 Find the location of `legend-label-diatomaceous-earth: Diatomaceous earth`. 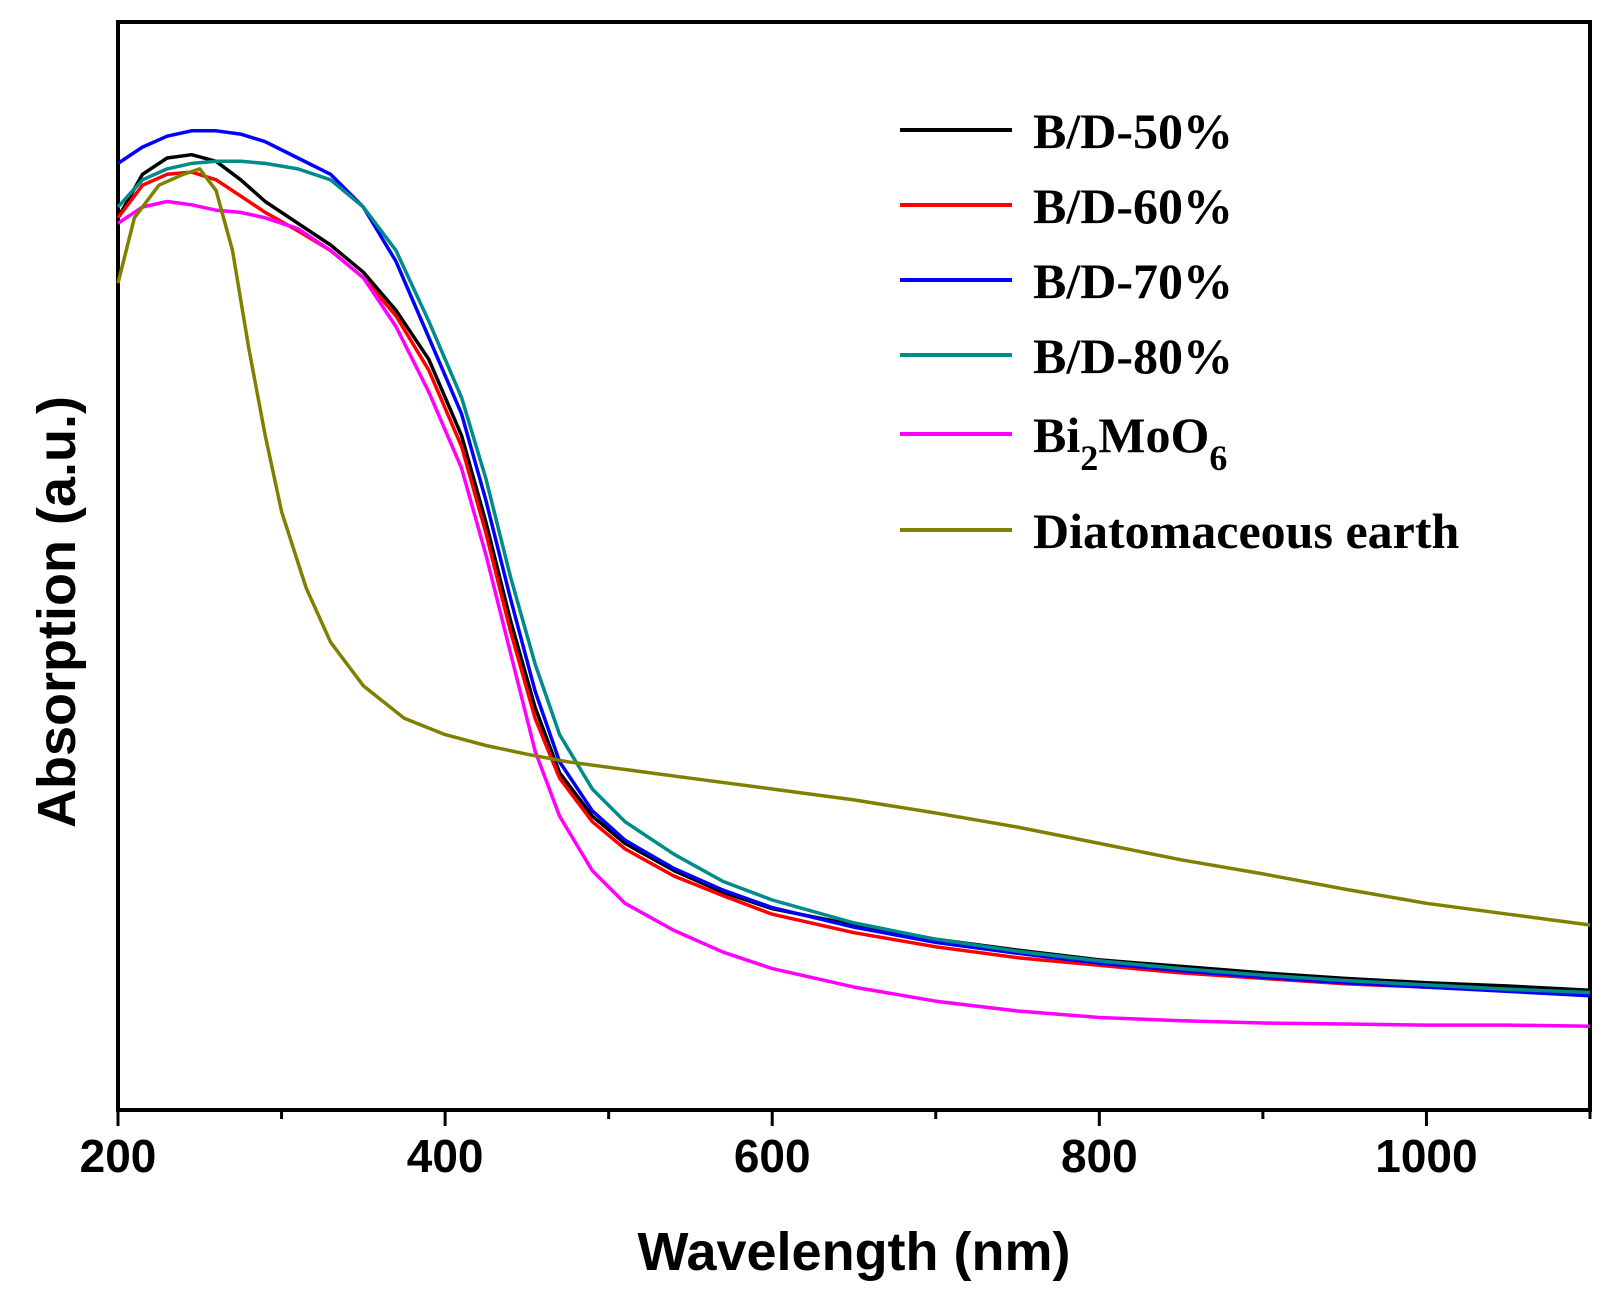

legend-label-diatomaceous-earth: Diatomaceous earth is located at coordinates (1246, 531).